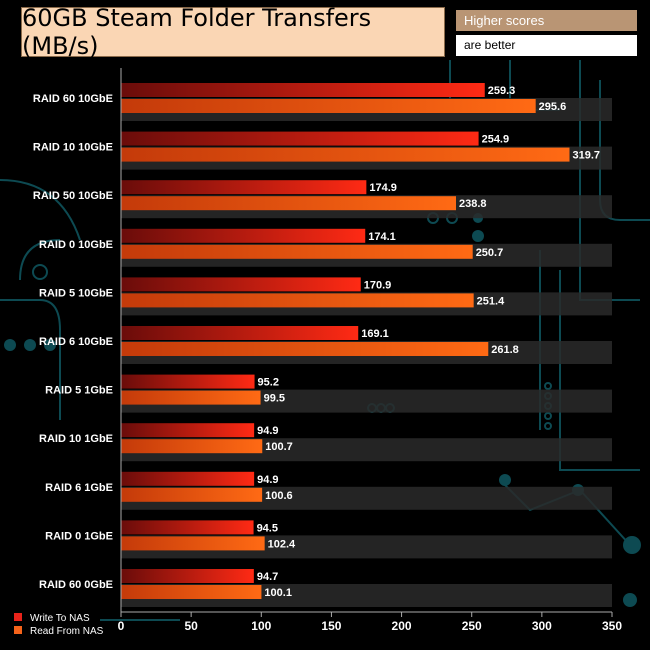 This screenshot has height=650, width=650. Describe the element at coordinates (491, 301) in the screenshot. I see `value-label: 251.4` at that location.